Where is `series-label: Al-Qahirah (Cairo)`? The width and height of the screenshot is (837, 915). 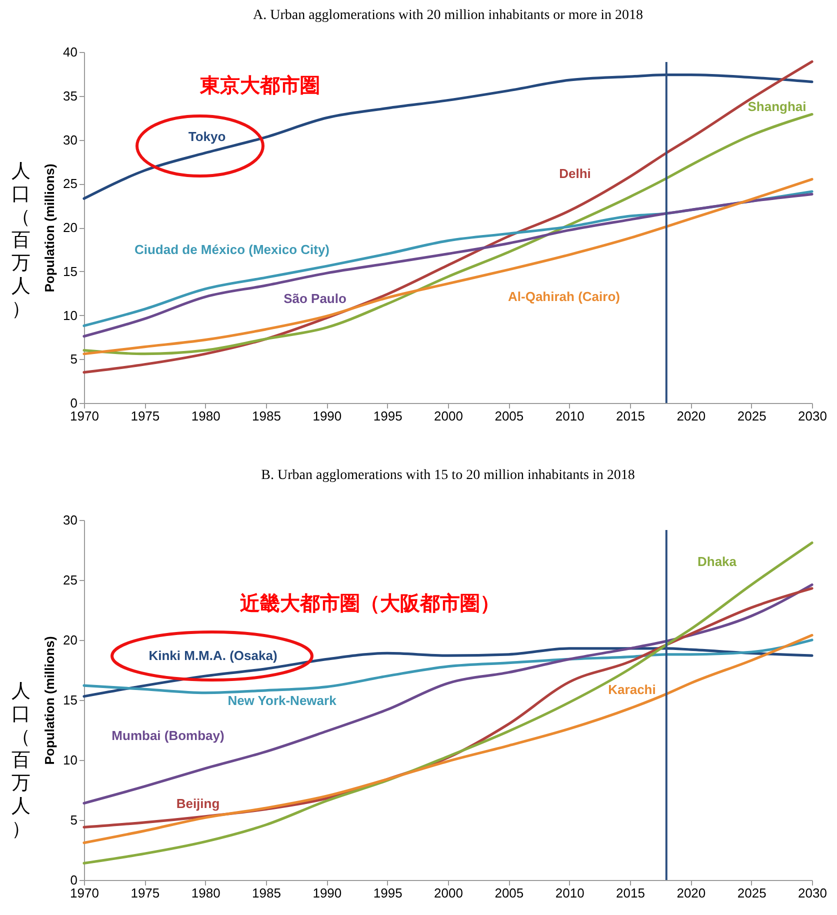
series-label: Al-Qahirah (Cairo) is located at coordinates (564, 296).